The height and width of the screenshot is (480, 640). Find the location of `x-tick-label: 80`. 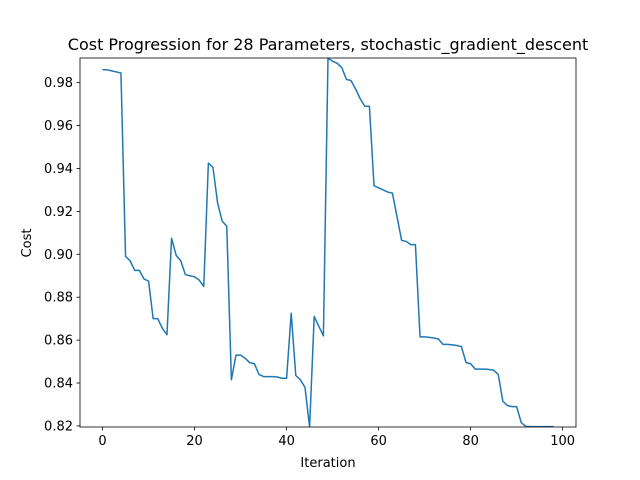

x-tick-label: 80 is located at coordinates (470, 441).